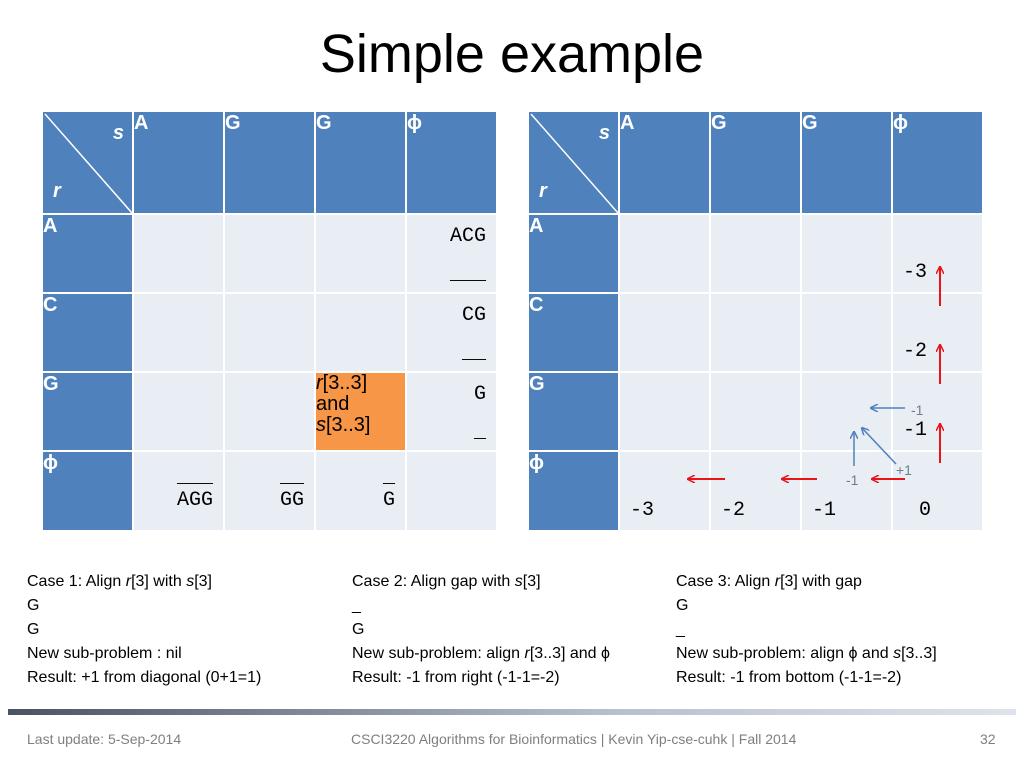  I want to click on table-cell: ACG ___, so click(451, 253).